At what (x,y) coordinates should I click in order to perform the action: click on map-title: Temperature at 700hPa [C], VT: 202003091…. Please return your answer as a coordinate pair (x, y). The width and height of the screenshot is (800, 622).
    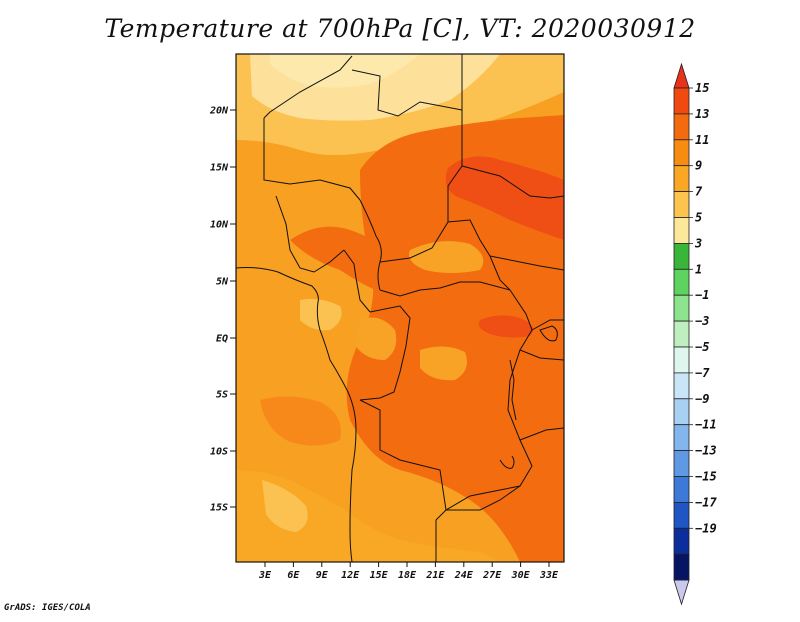
    Looking at the image, I should click on (400, 28).